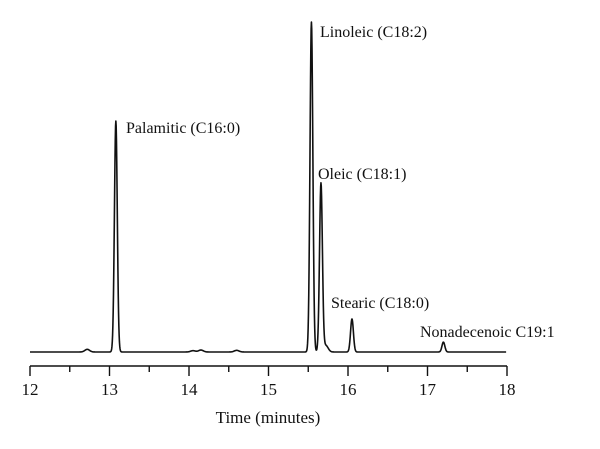 The width and height of the screenshot is (600, 449). Describe the element at coordinates (428, 389) in the screenshot. I see `x-tick-label: 17` at that location.